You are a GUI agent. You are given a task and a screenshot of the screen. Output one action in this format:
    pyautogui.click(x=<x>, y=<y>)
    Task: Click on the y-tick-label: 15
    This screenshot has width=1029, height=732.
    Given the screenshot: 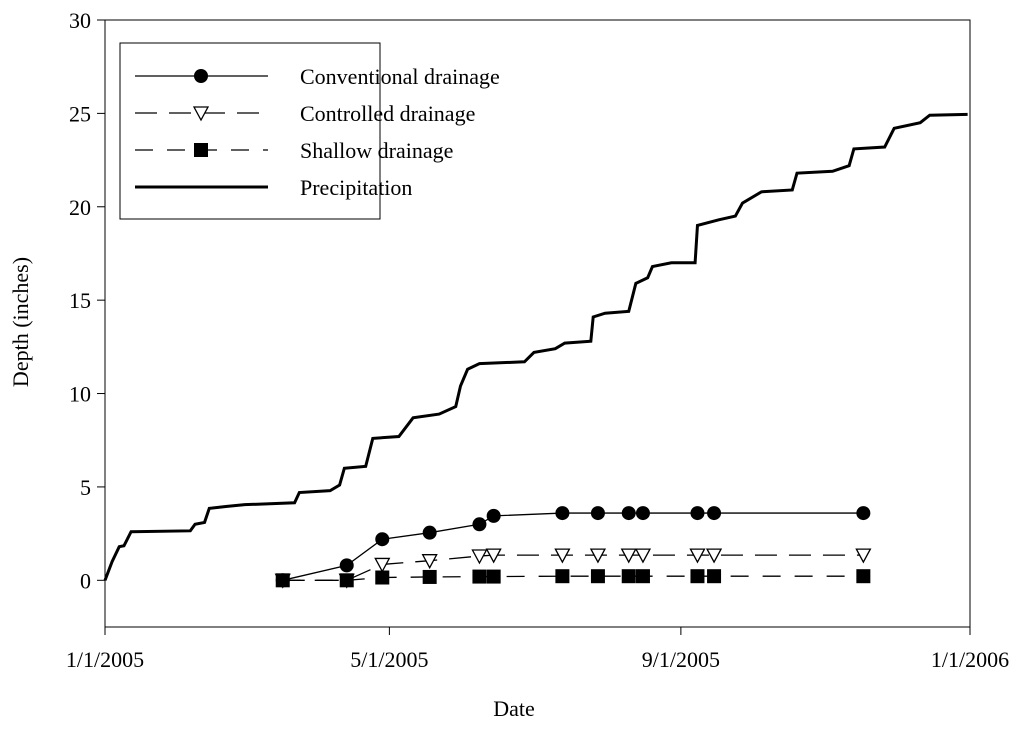 What is the action you would take?
    pyautogui.click(x=80, y=300)
    